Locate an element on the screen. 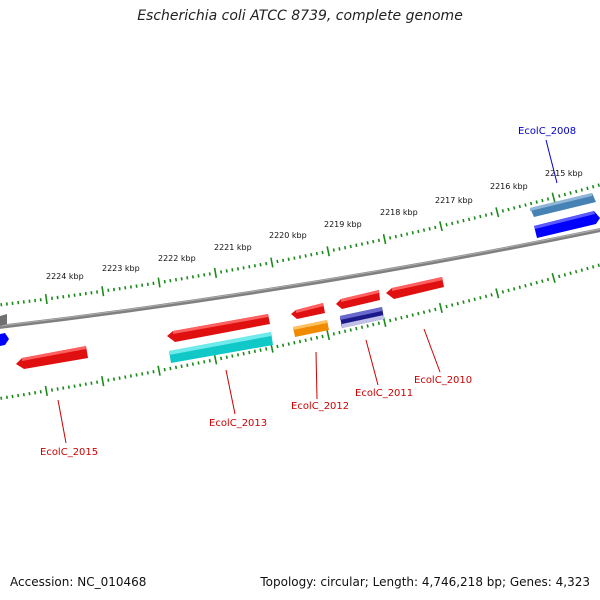 The image size is (600, 600). label-ecolc-2008: EcolC_2008 is located at coordinates (547, 131).